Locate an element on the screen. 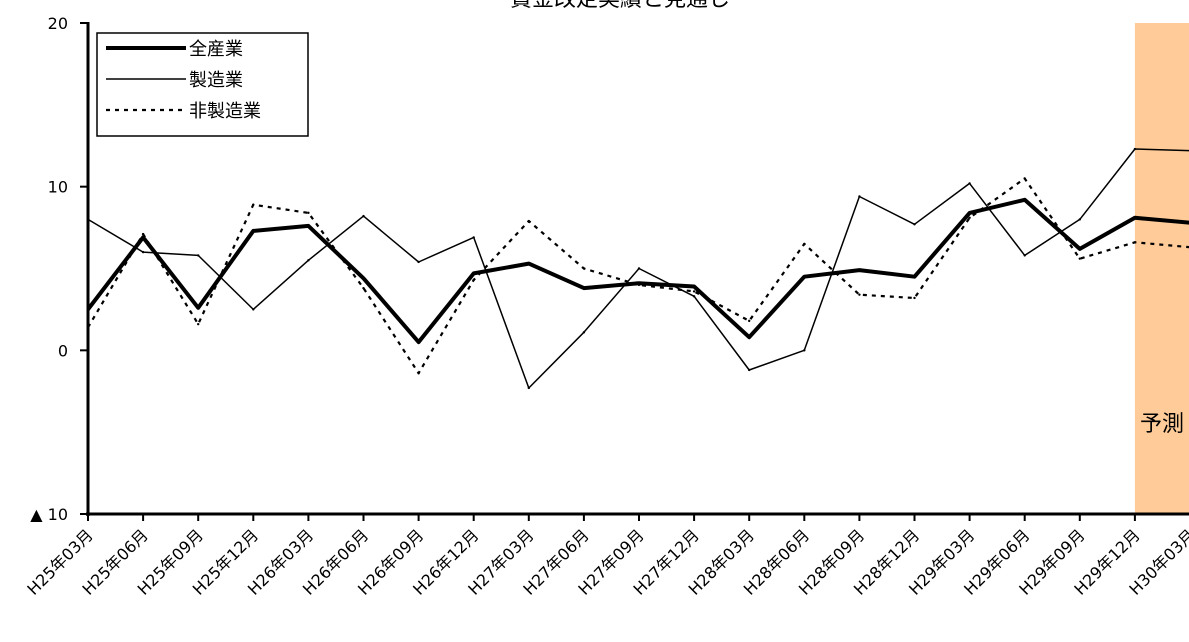  y-tick-label: 10 is located at coordinates (58, 187).